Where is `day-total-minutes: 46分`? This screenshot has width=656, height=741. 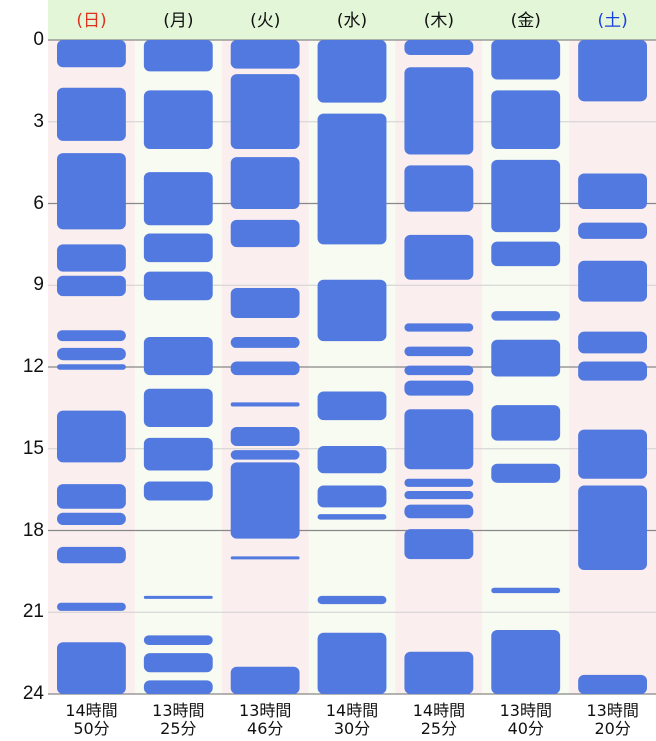 day-total-minutes: 46分 is located at coordinates (265, 728).